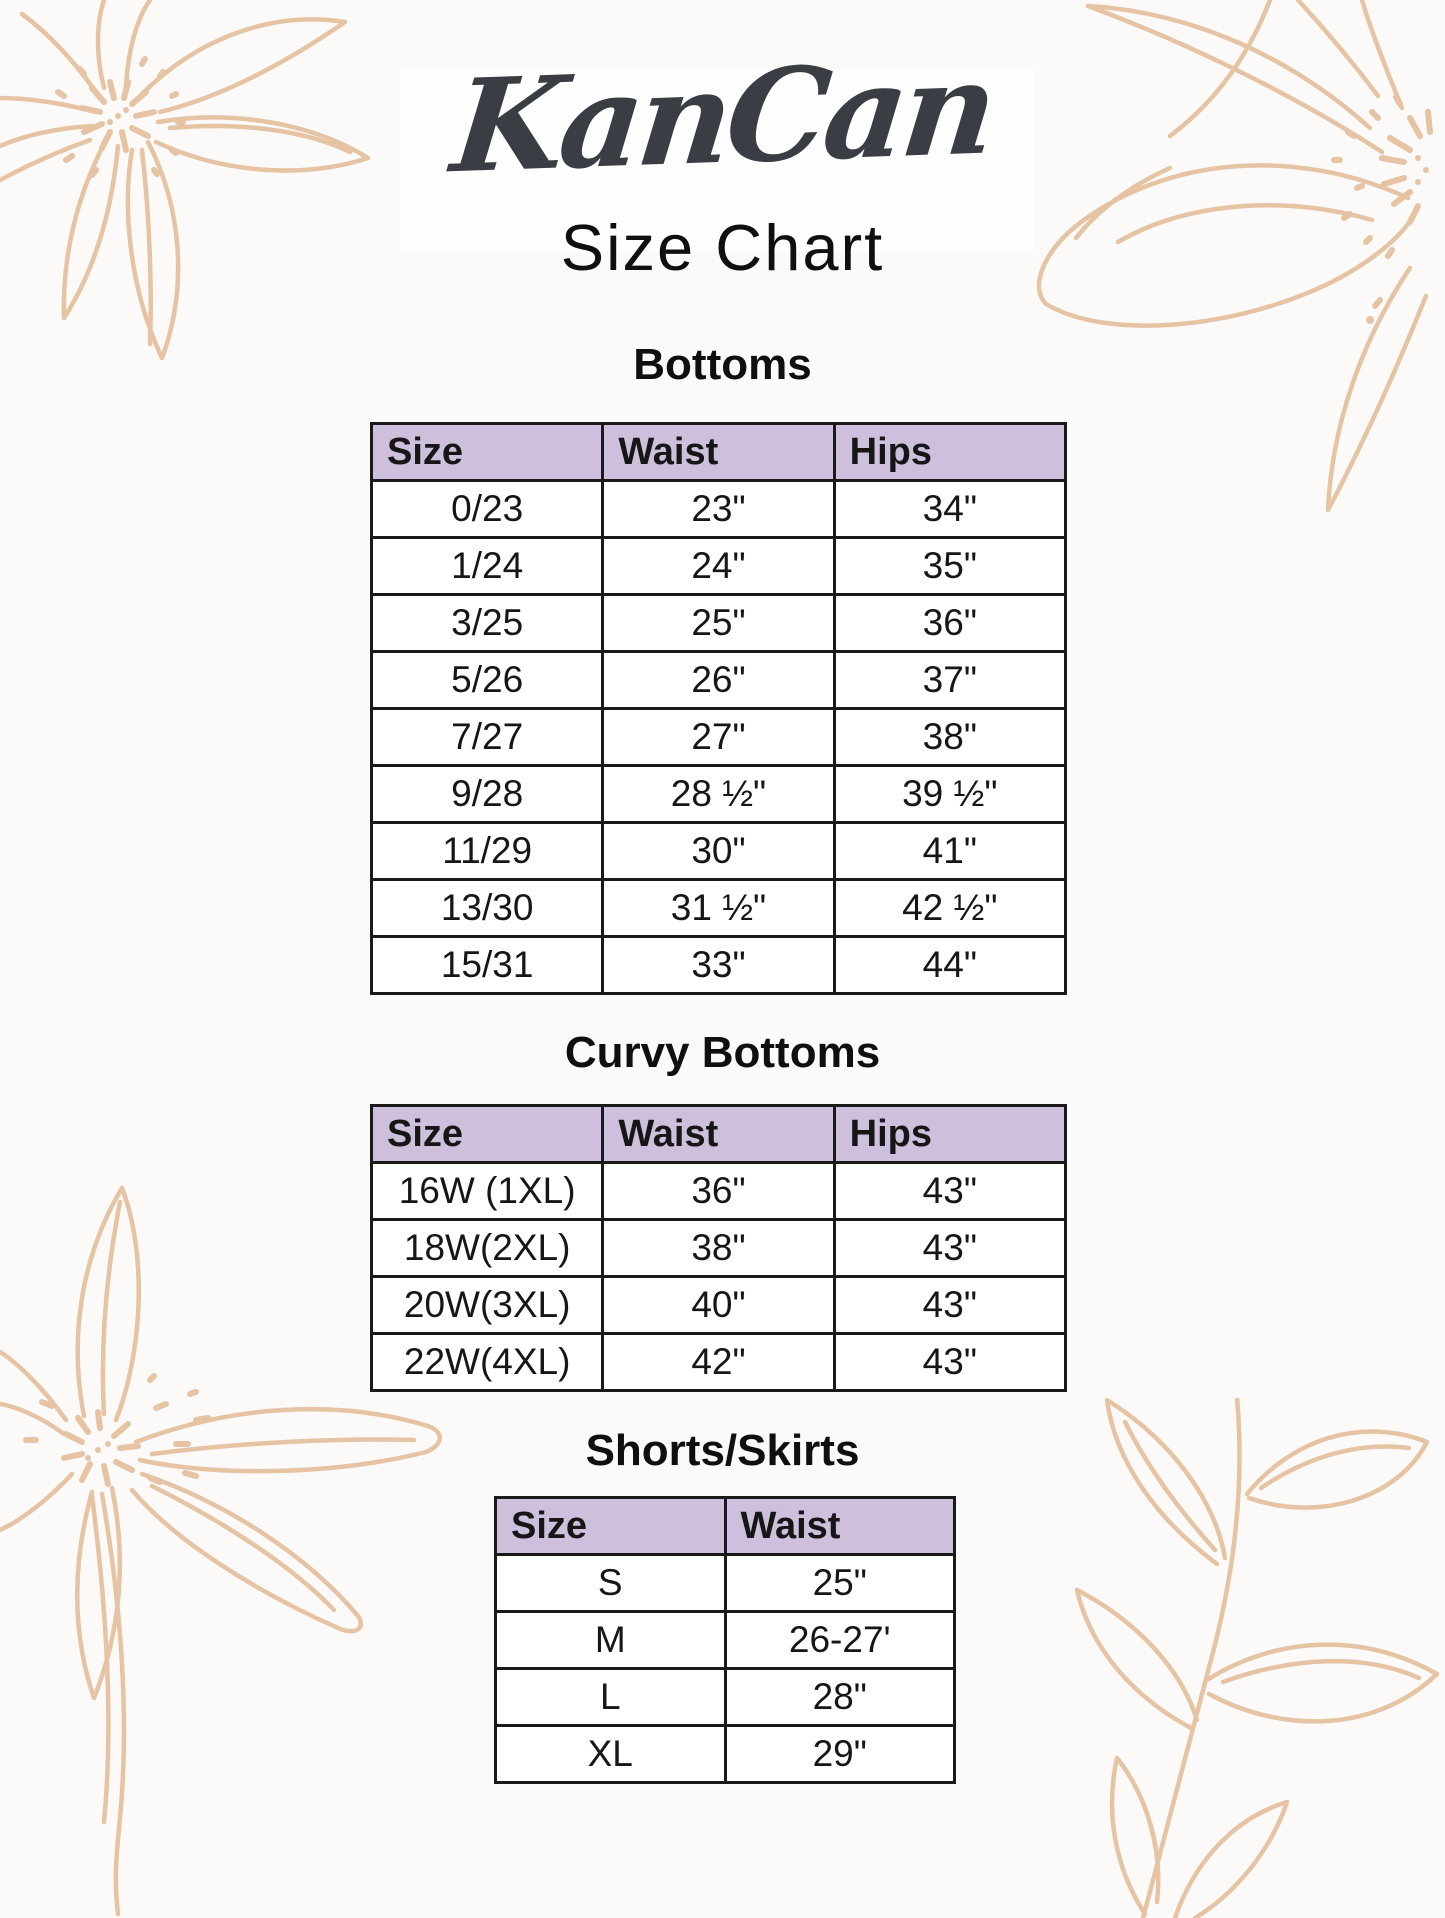 The image size is (1445, 1918). Describe the element at coordinates (221, 1551) in the screenshot. I see `flower-decoration-bottom-left` at that location.